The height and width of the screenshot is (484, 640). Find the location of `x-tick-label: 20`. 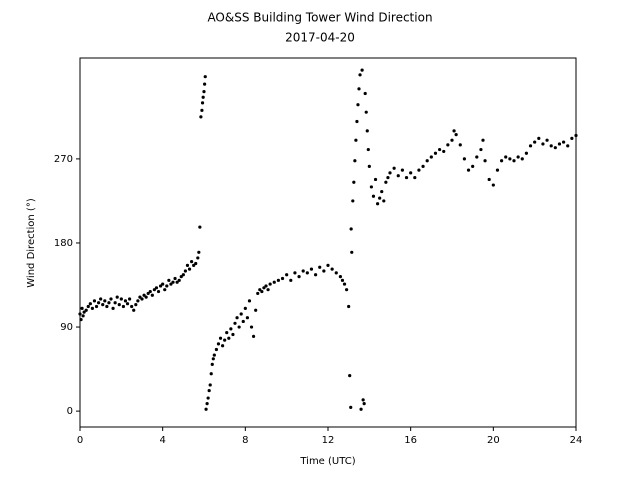

x-tick-label: 20 is located at coordinates (493, 440).